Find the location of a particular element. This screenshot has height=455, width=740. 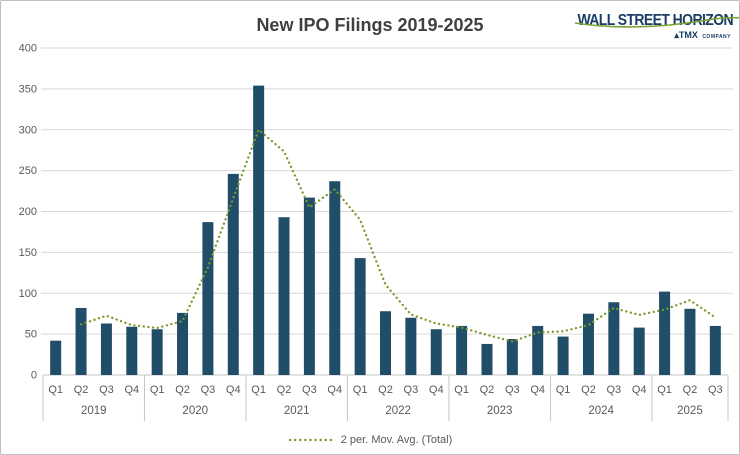

year-label: 2019 is located at coordinates (94, 411).